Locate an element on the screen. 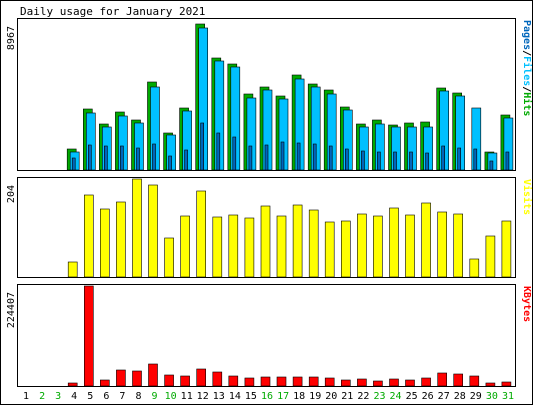 This screenshot has width=533, height=410. x-tick-label: 11 is located at coordinates (187, 396).